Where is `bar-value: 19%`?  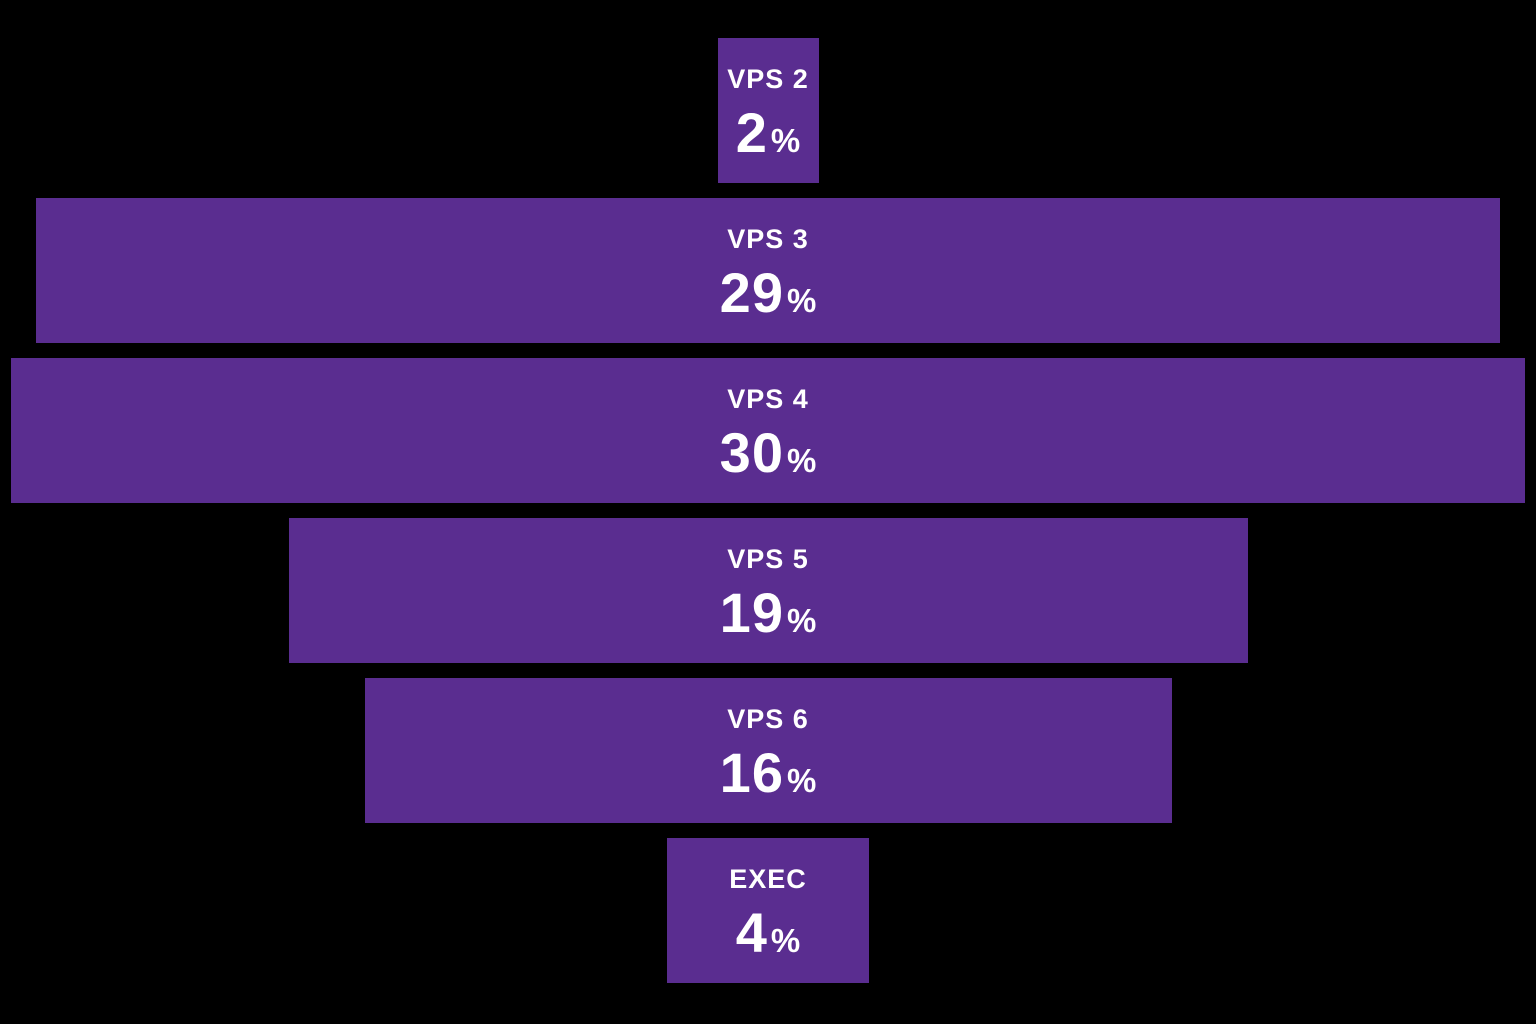 bar-value: 19% is located at coordinates (768, 613).